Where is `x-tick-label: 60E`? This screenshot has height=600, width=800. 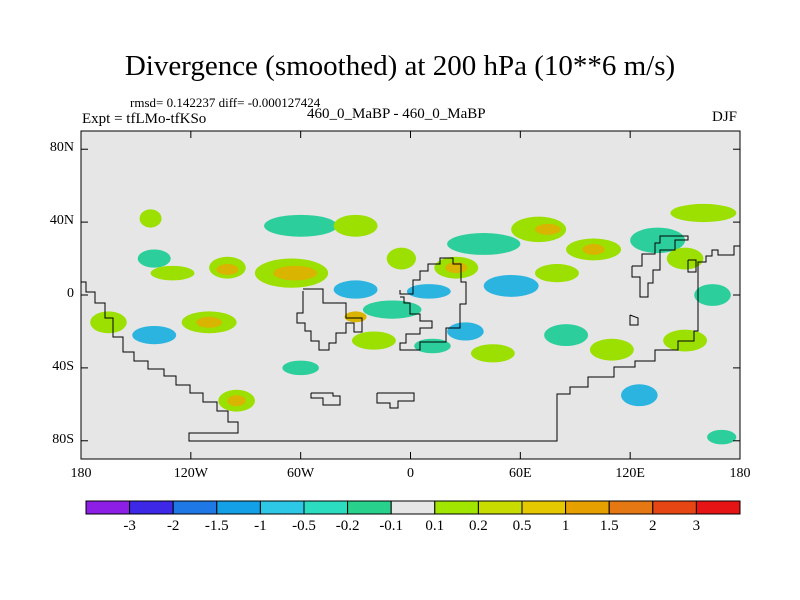
x-tick-label: 60E is located at coordinates (520, 473).